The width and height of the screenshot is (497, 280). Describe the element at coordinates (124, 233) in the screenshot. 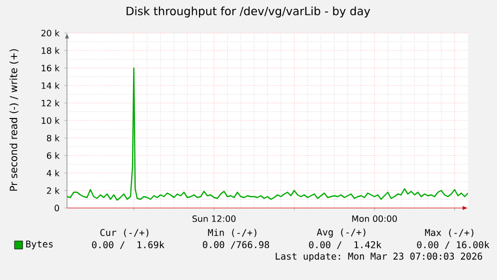

I see `text: Cur (-/+)` at that location.